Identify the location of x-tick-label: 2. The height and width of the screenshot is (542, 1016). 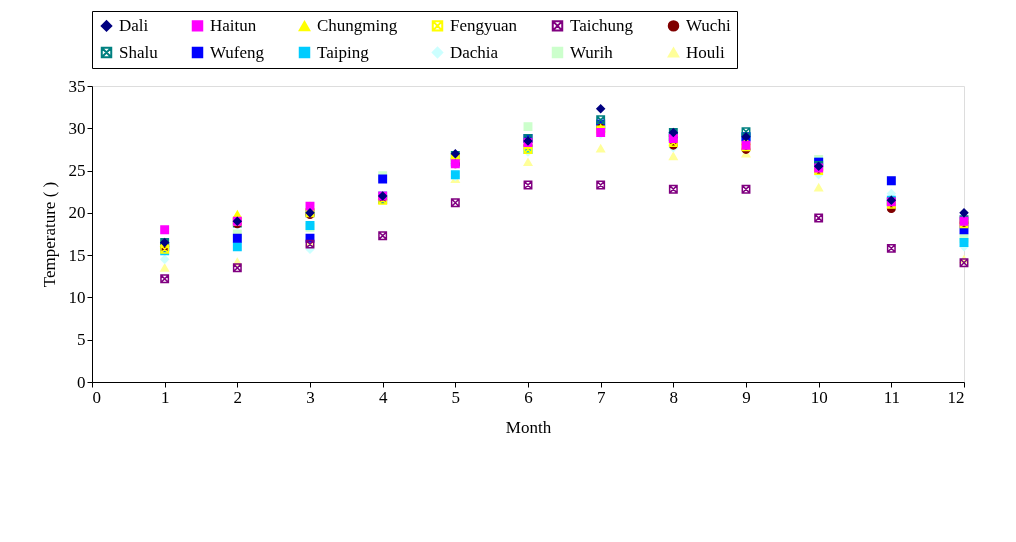
(238, 397).